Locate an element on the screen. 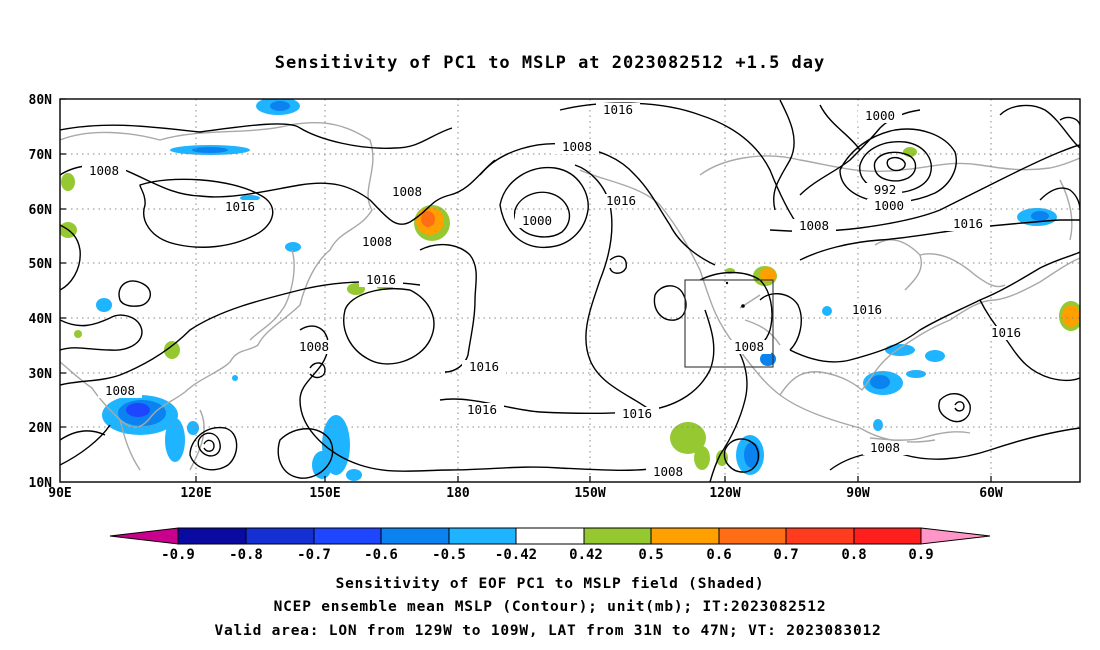 The image size is (1100, 650). colorbar-label: 0.5 is located at coordinates (650, 555).